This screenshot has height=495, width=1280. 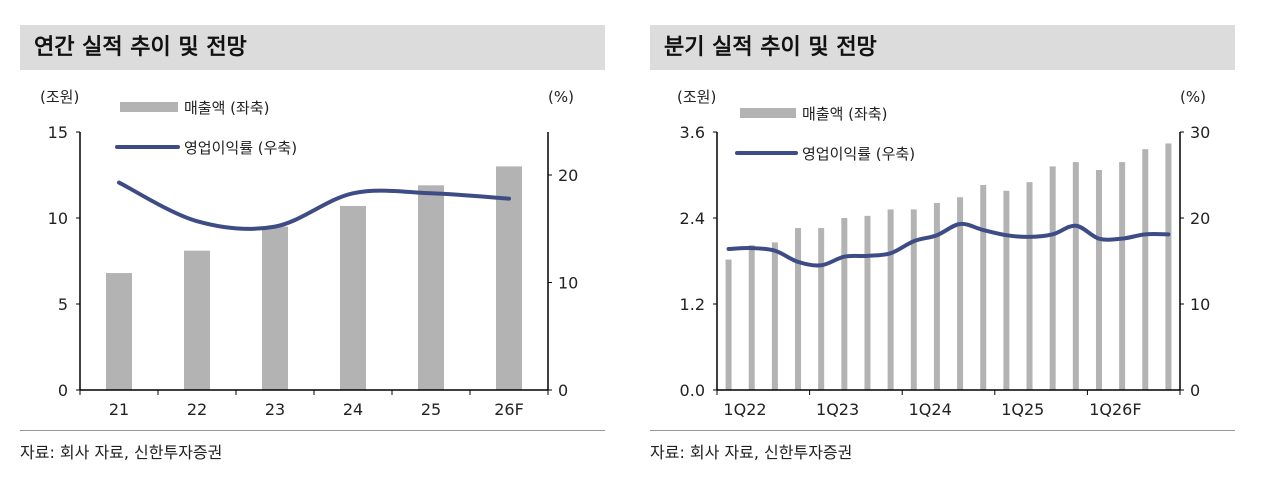 What do you see at coordinates (774, 316) in the screenshot?
I see `bar-3Q22` at bounding box center [774, 316].